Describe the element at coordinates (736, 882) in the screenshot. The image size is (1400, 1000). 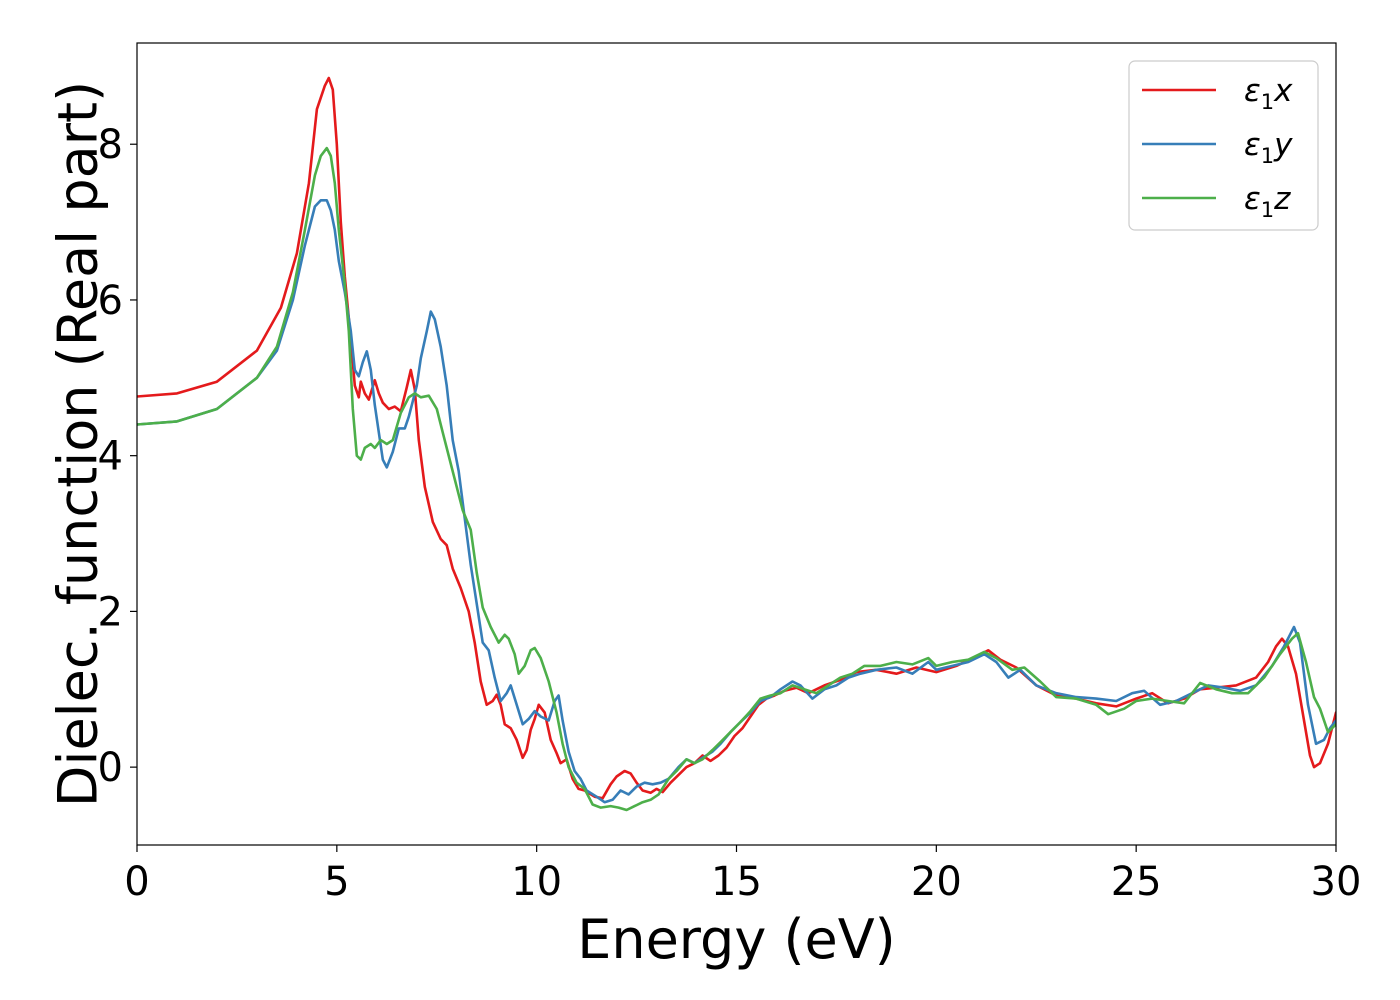
I see `x-tick-label: 15` at that location.